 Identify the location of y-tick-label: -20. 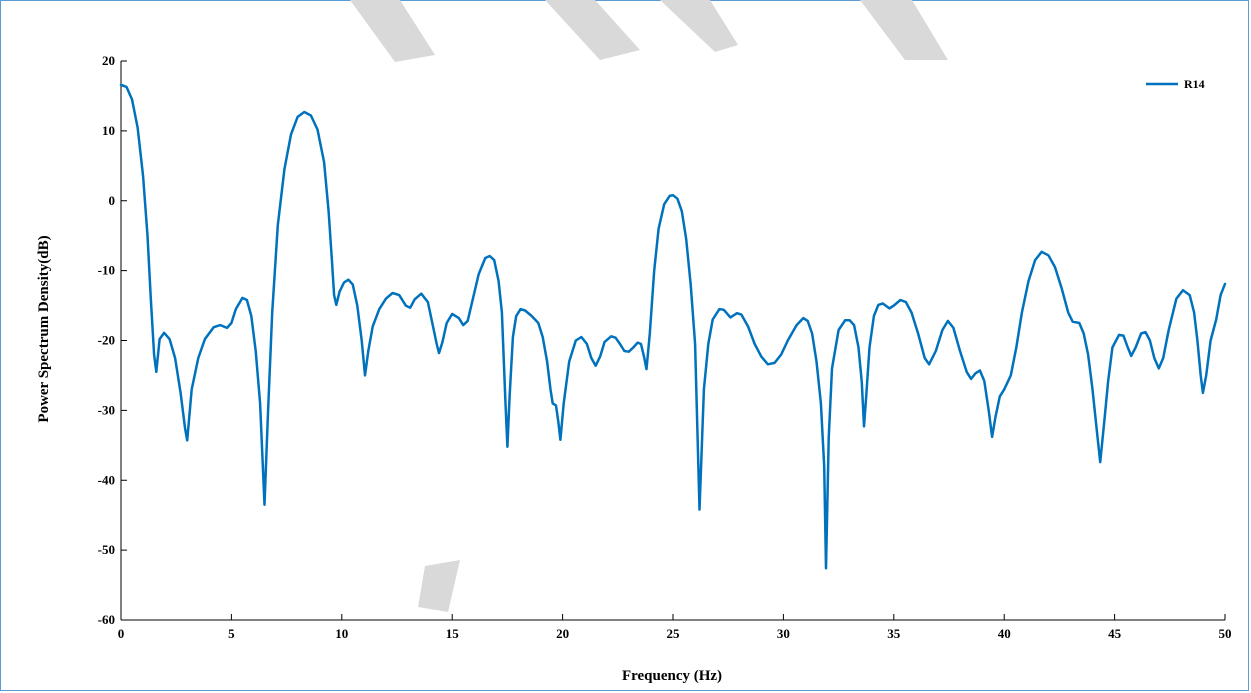
(106, 340).